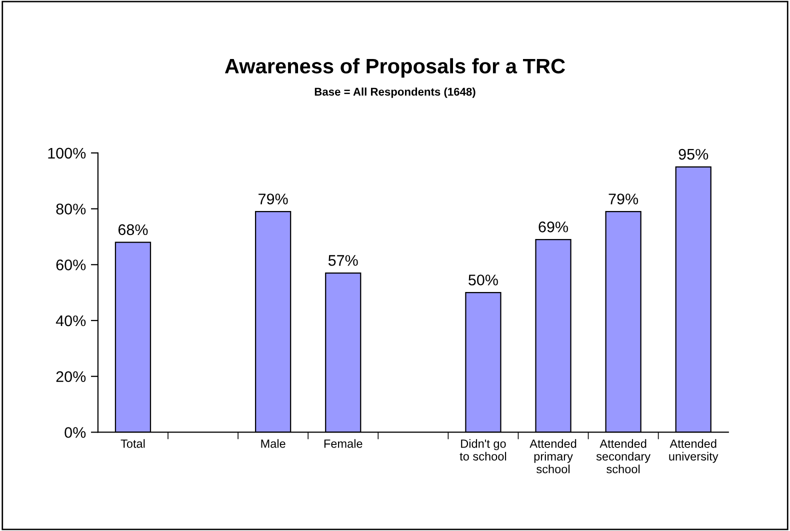 The width and height of the screenshot is (790, 531). I want to click on y-tick-label: 0%, so click(75, 432).